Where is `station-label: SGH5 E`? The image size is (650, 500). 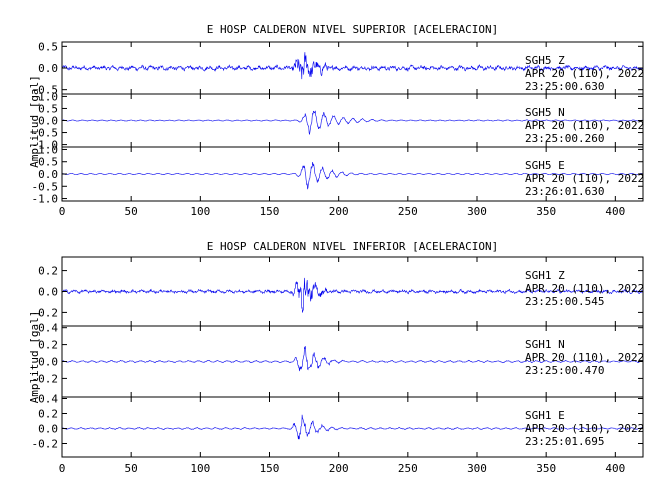 station-label: SGH5 E is located at coordinates (545, 165).